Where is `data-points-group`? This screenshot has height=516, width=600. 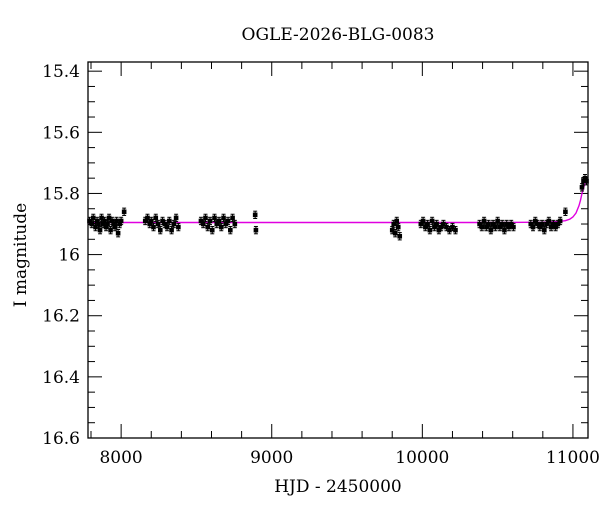 data-points-group is located at coordinates (338, 207).